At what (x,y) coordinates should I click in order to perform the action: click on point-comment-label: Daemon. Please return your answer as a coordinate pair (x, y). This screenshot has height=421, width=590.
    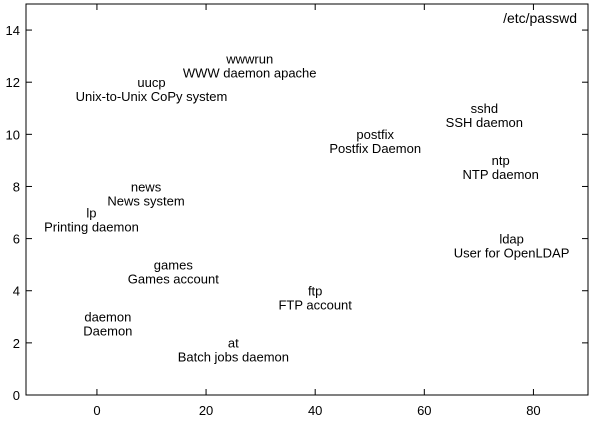
    Looking at the image, I should click on (107, 331).